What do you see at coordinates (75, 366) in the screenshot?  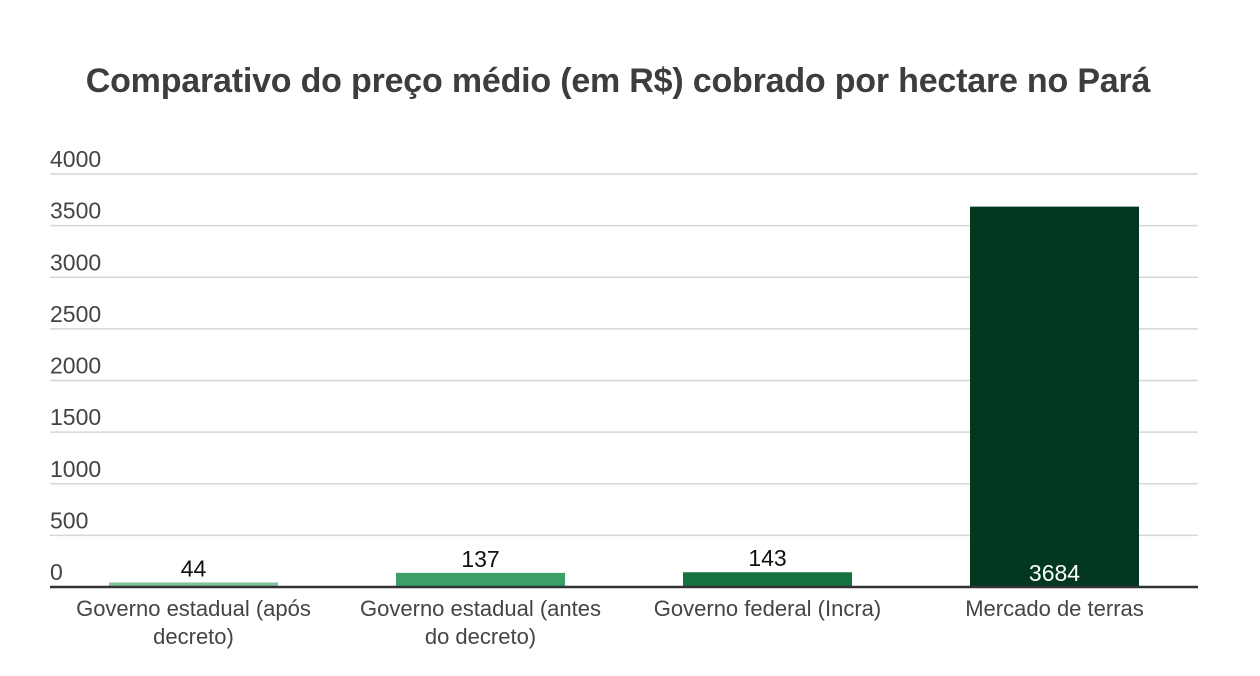 I see `y-tick-label: 2000` at bounding box center [75, 366].